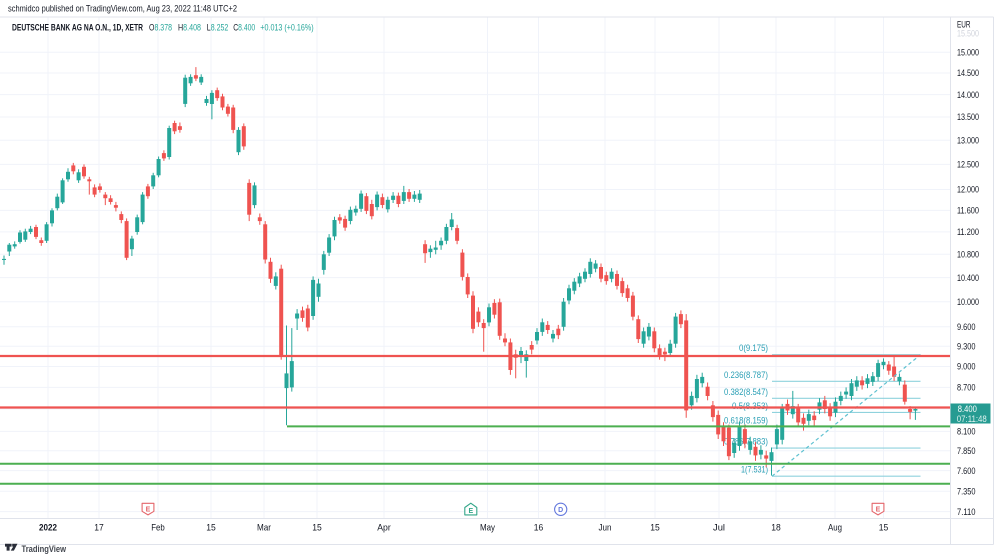 This screenshot has width=1000, height=558. What do you see at coordinates (487, 528) in the screenshot?
I see `svg-text: May` at bounding box center [487, 528].